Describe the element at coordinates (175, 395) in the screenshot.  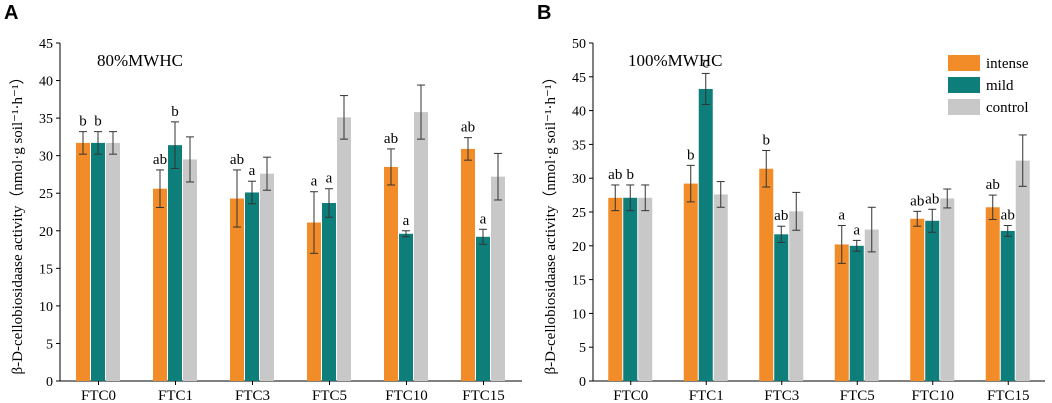
I see `x-tick-label: FTC1` at that location.